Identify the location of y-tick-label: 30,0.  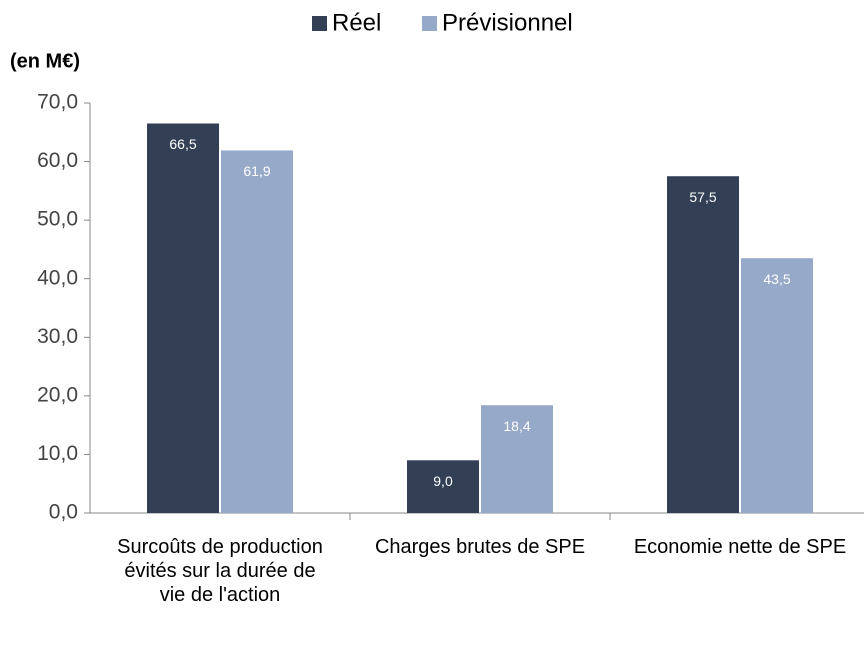
(57, 336).